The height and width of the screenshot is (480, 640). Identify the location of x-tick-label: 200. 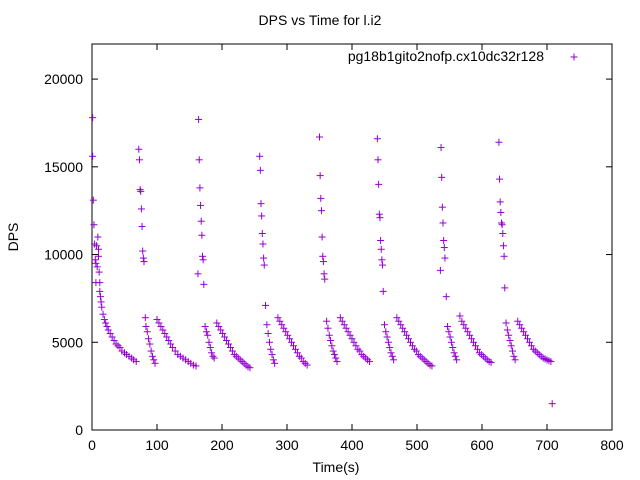
(222, 445).